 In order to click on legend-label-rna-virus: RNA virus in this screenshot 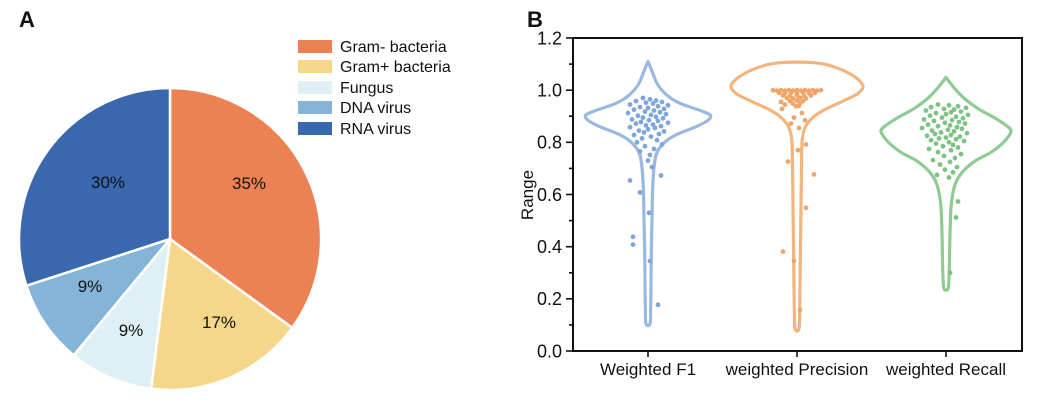, I will do `click(375, 129)`.